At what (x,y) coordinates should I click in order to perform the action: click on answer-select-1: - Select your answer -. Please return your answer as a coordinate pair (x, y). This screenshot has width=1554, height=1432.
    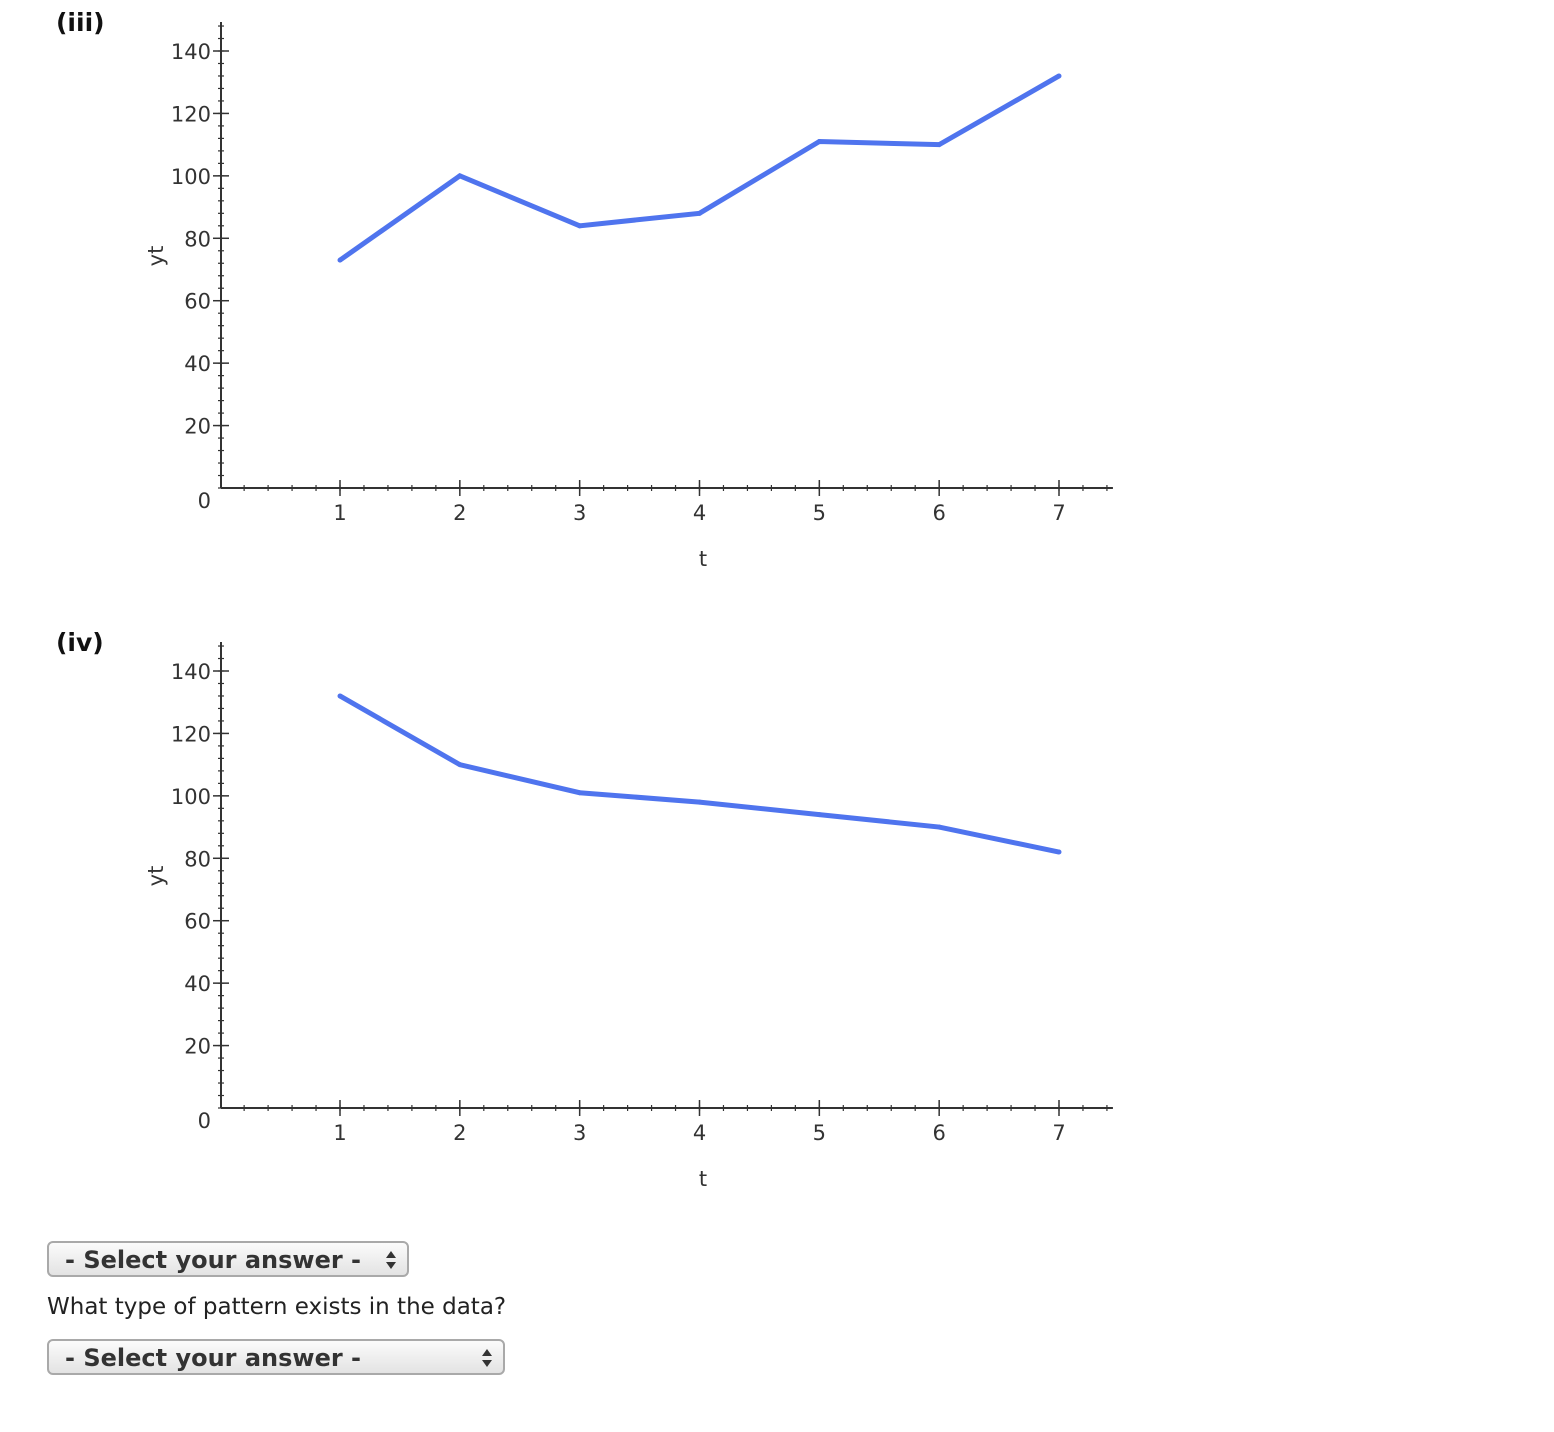
    Looking at the image, I should click on (228, 1259).